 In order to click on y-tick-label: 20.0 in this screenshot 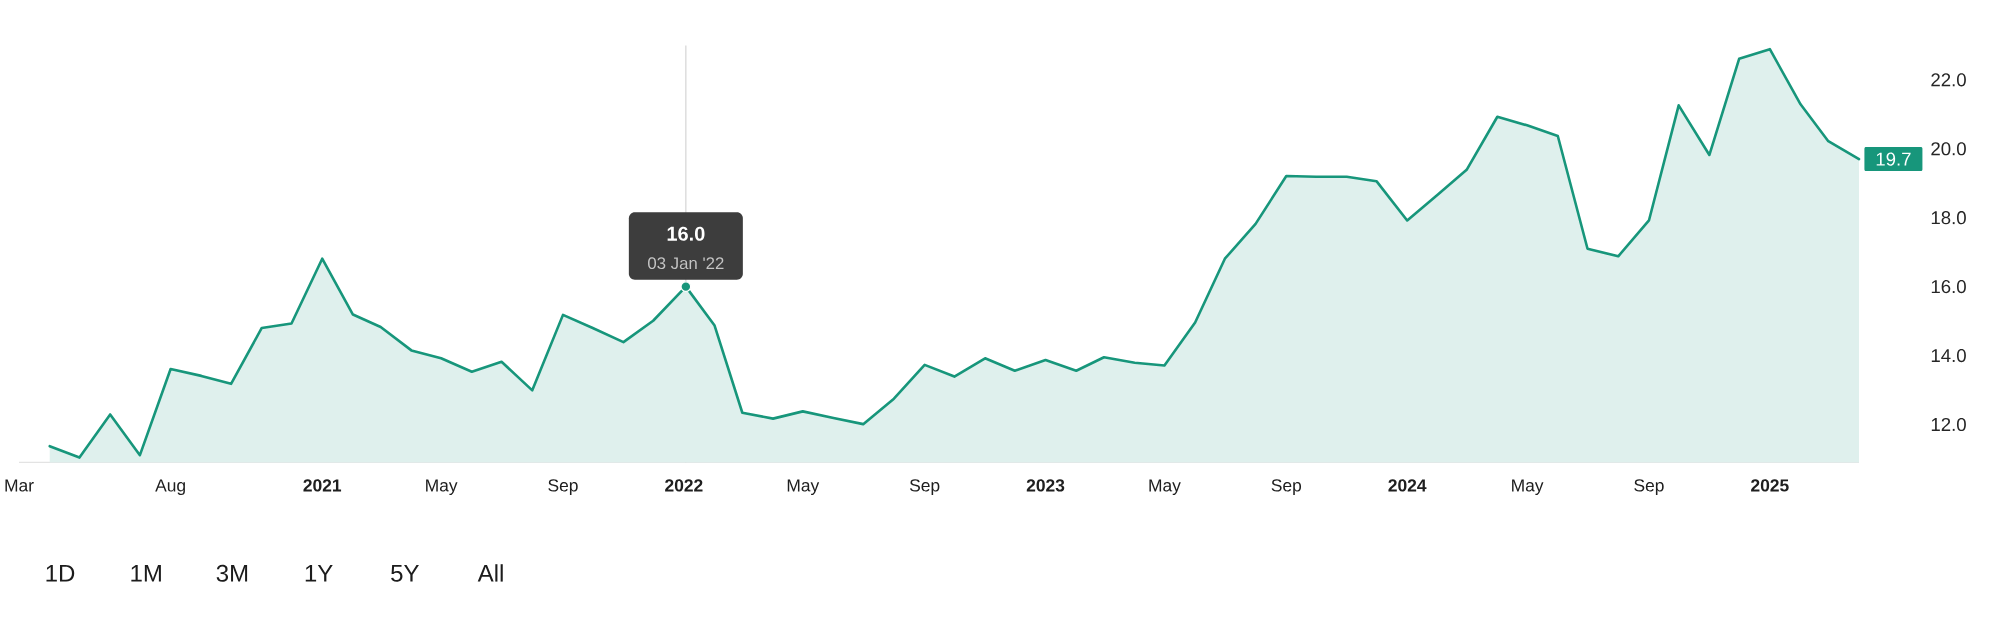, I will do `click(1948, 149)`.